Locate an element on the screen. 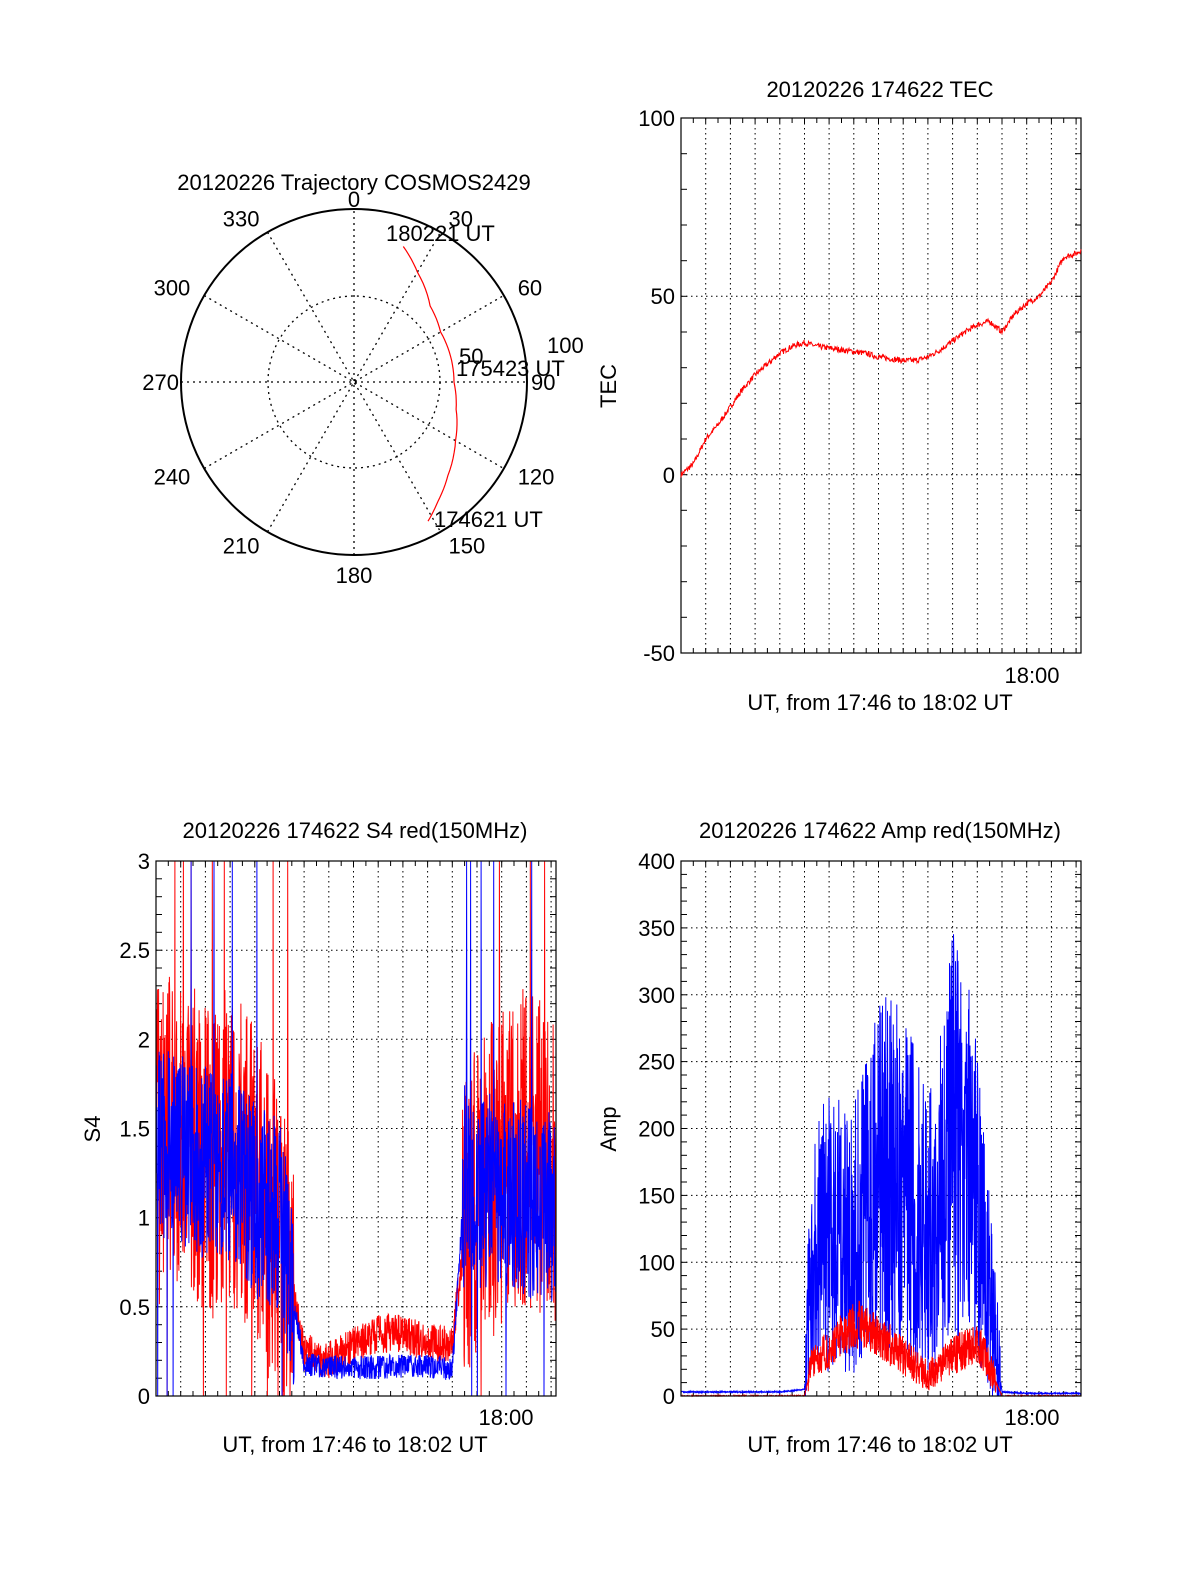 The image size is (1200, 1575). s4-title: 20120226 174622 S4 red(150MHz) is located at coordinates (355, 830).